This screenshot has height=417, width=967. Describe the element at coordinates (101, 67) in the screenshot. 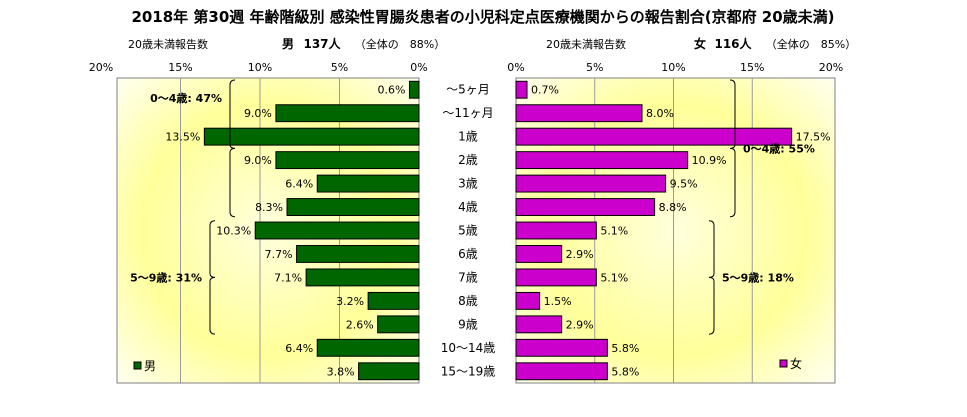

I see `male-tick-label: 20%` at that location.